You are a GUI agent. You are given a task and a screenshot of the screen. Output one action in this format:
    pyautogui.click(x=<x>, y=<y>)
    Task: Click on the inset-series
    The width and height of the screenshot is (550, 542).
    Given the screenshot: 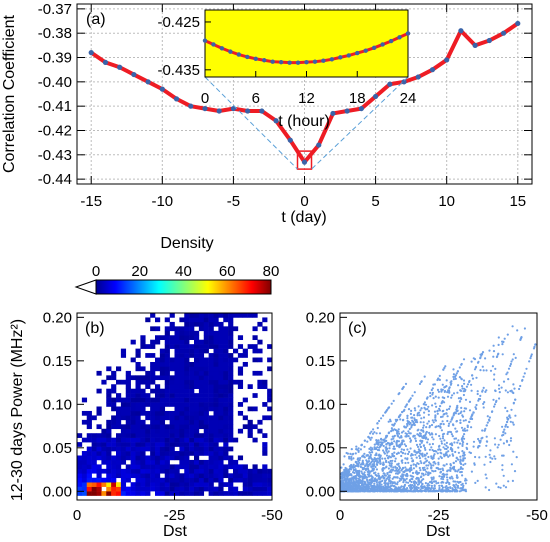 What is the action you would take?
    pyautogui.click(x=306, y=48)
    